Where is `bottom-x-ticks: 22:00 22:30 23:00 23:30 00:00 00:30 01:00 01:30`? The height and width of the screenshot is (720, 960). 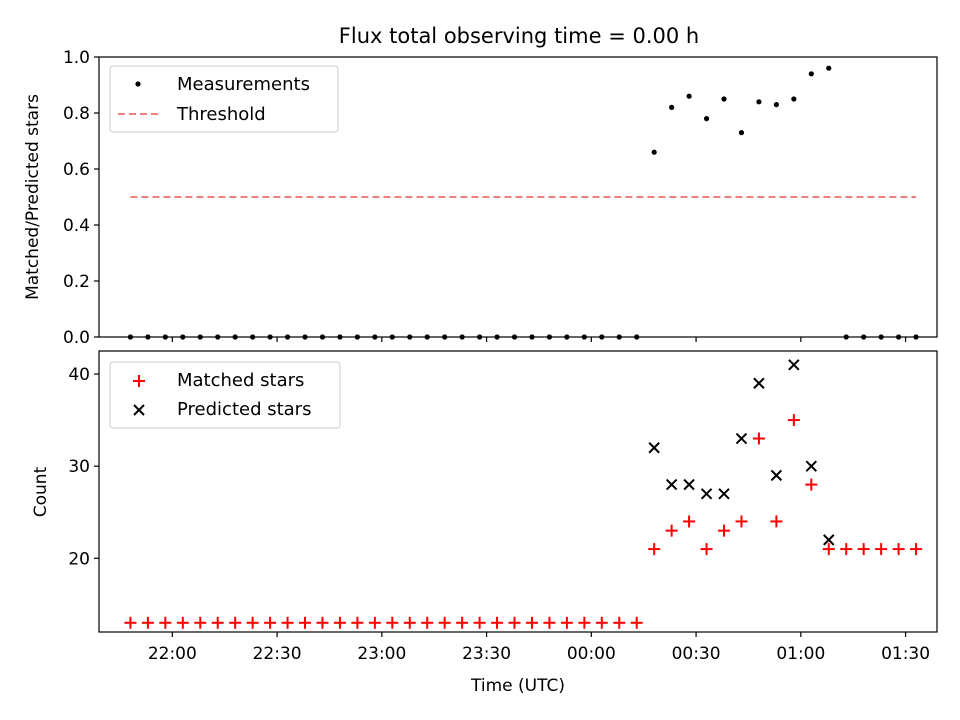
bottom-x-ticks: 22:00 22:30 23:00 23:30 00:00 00:30 01:00 01:30 is located at coordinates (539, 648).